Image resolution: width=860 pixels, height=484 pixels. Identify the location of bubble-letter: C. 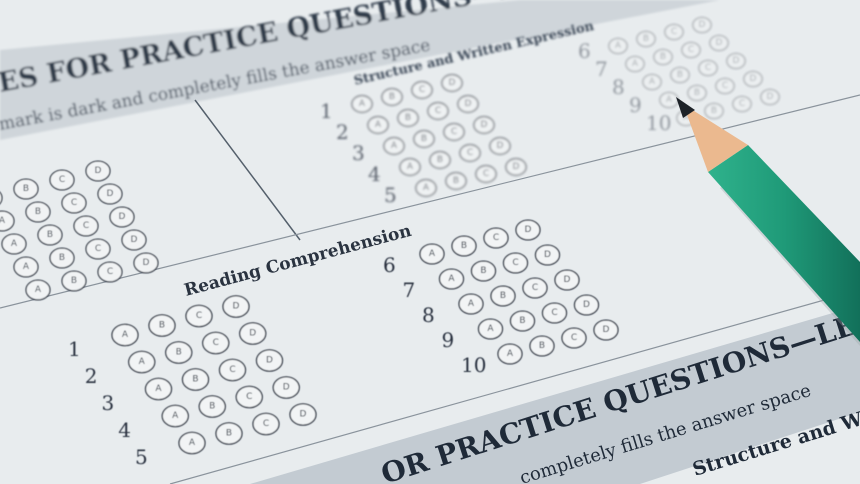
(249, 397).